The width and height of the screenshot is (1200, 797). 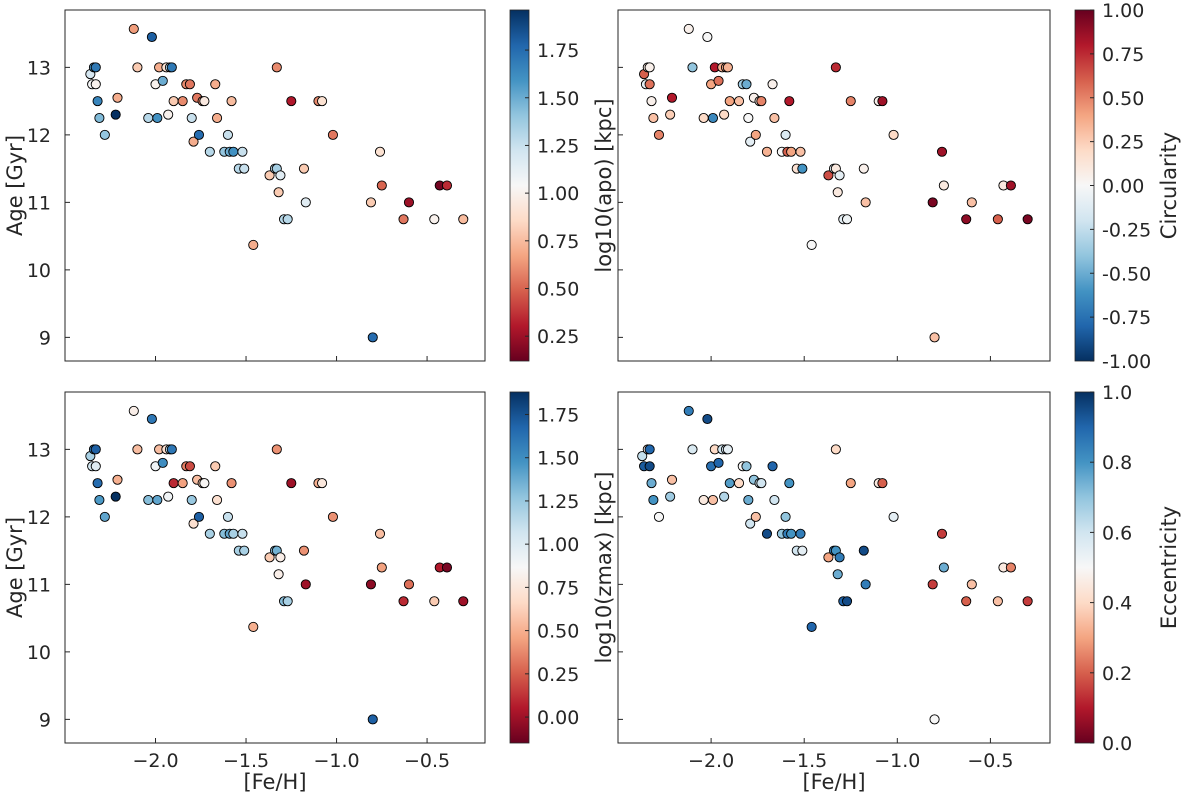 What do you see at coordinates (1117, 393) in the screenshot?
I see `colorbar-tick-label: 1.0` at bounding box center [1117, 393].